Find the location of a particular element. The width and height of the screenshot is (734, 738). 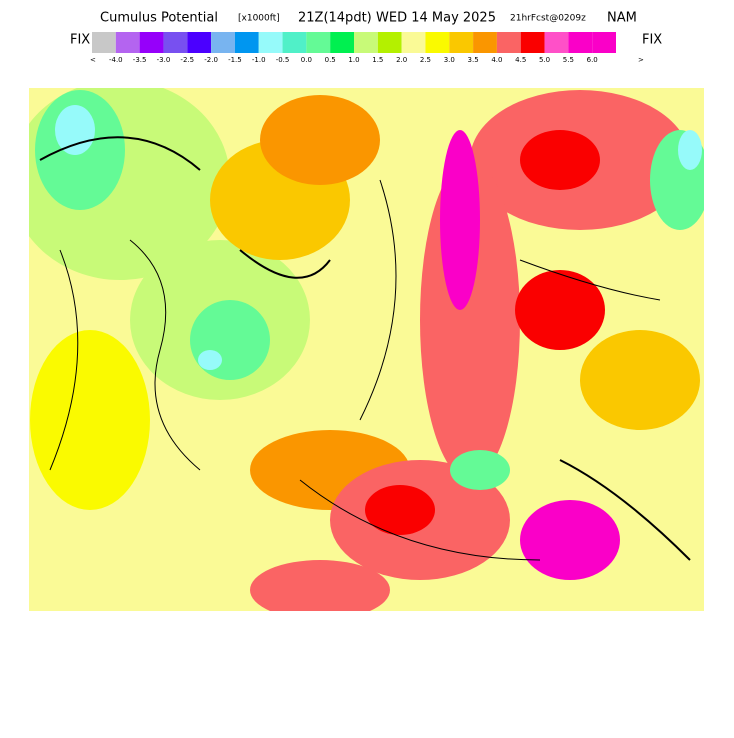

title: Cumulus Potential is located at coordinates (159, 18).